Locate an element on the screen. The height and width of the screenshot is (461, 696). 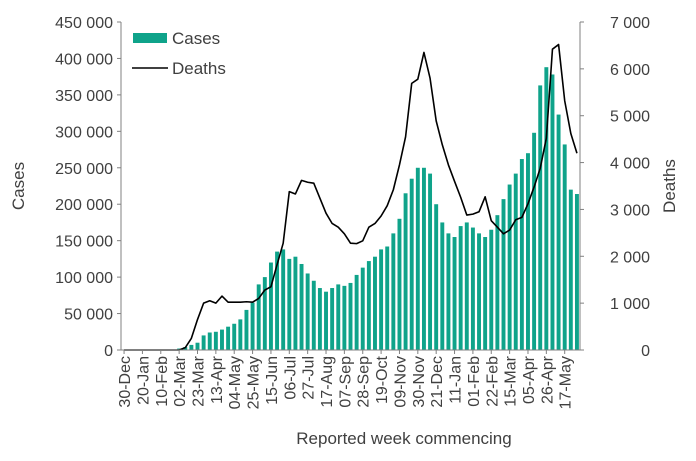
left-tick-label: 150 000 is located at coordinates (84, 242).